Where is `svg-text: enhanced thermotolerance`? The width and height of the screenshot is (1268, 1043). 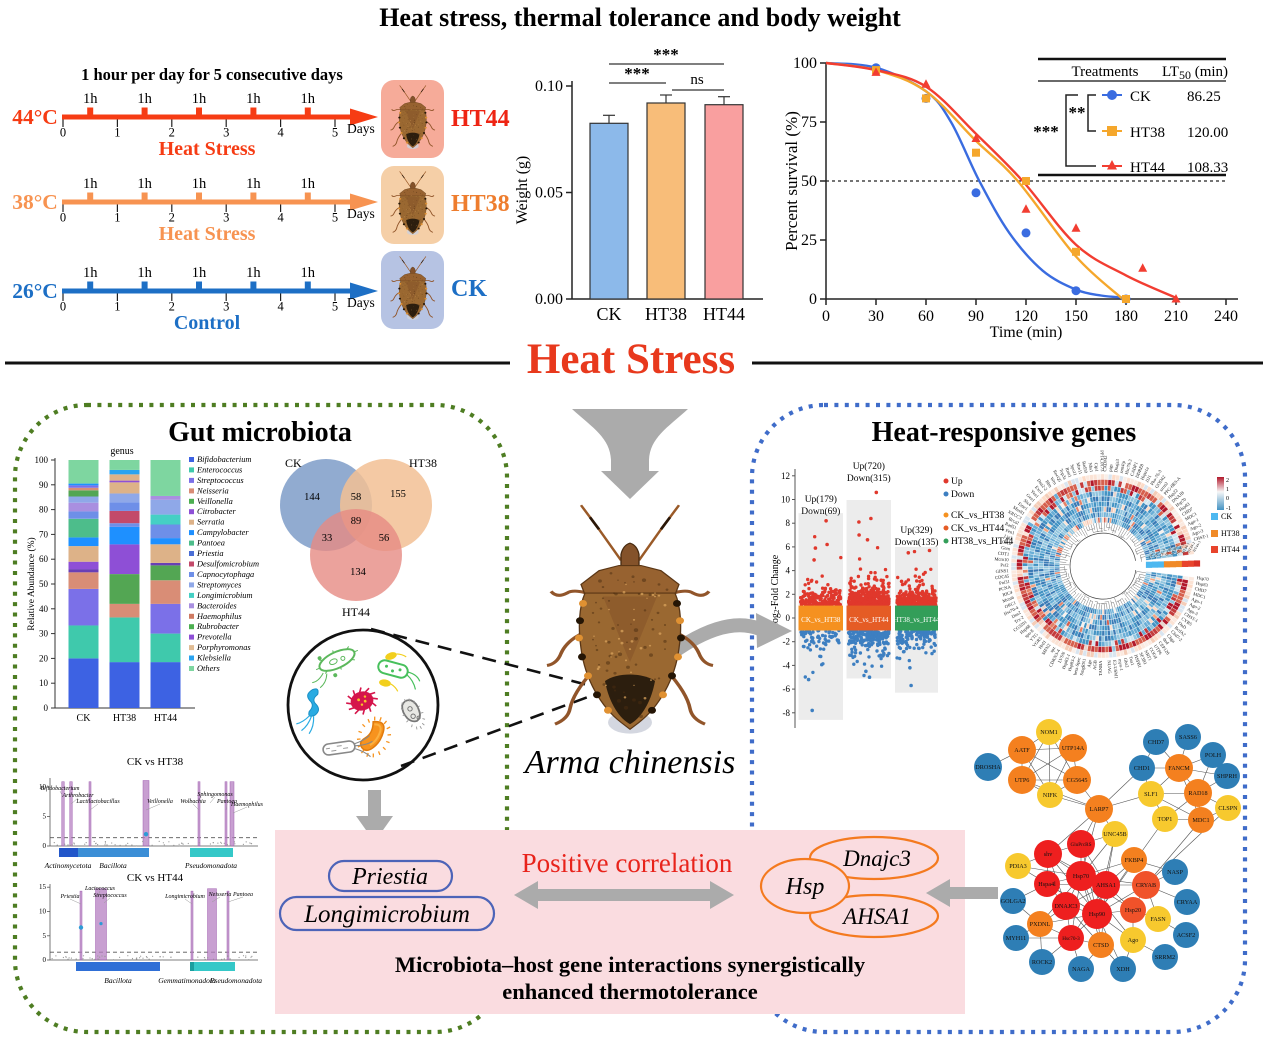 svg-text: enhanced thermotolerance is located at coordinates (630, 991).